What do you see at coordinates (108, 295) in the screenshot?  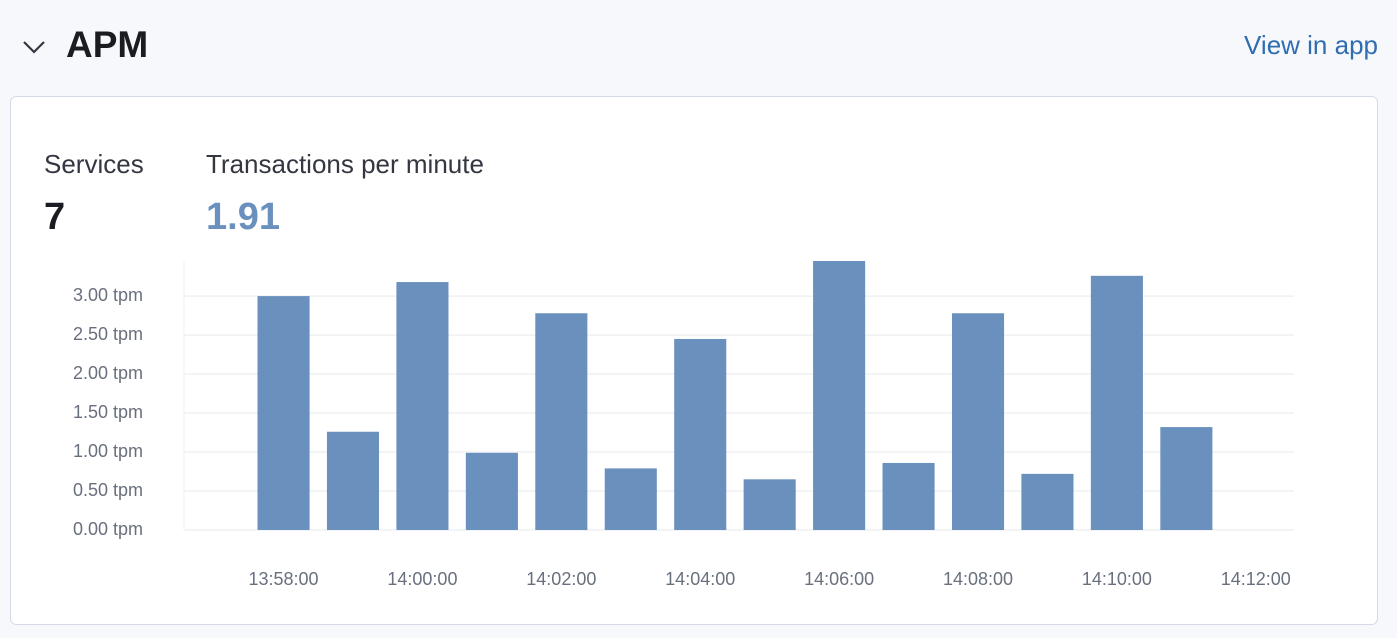 I see `y-tick-label: 3.00 tpm` at bounding box center [108, 295].